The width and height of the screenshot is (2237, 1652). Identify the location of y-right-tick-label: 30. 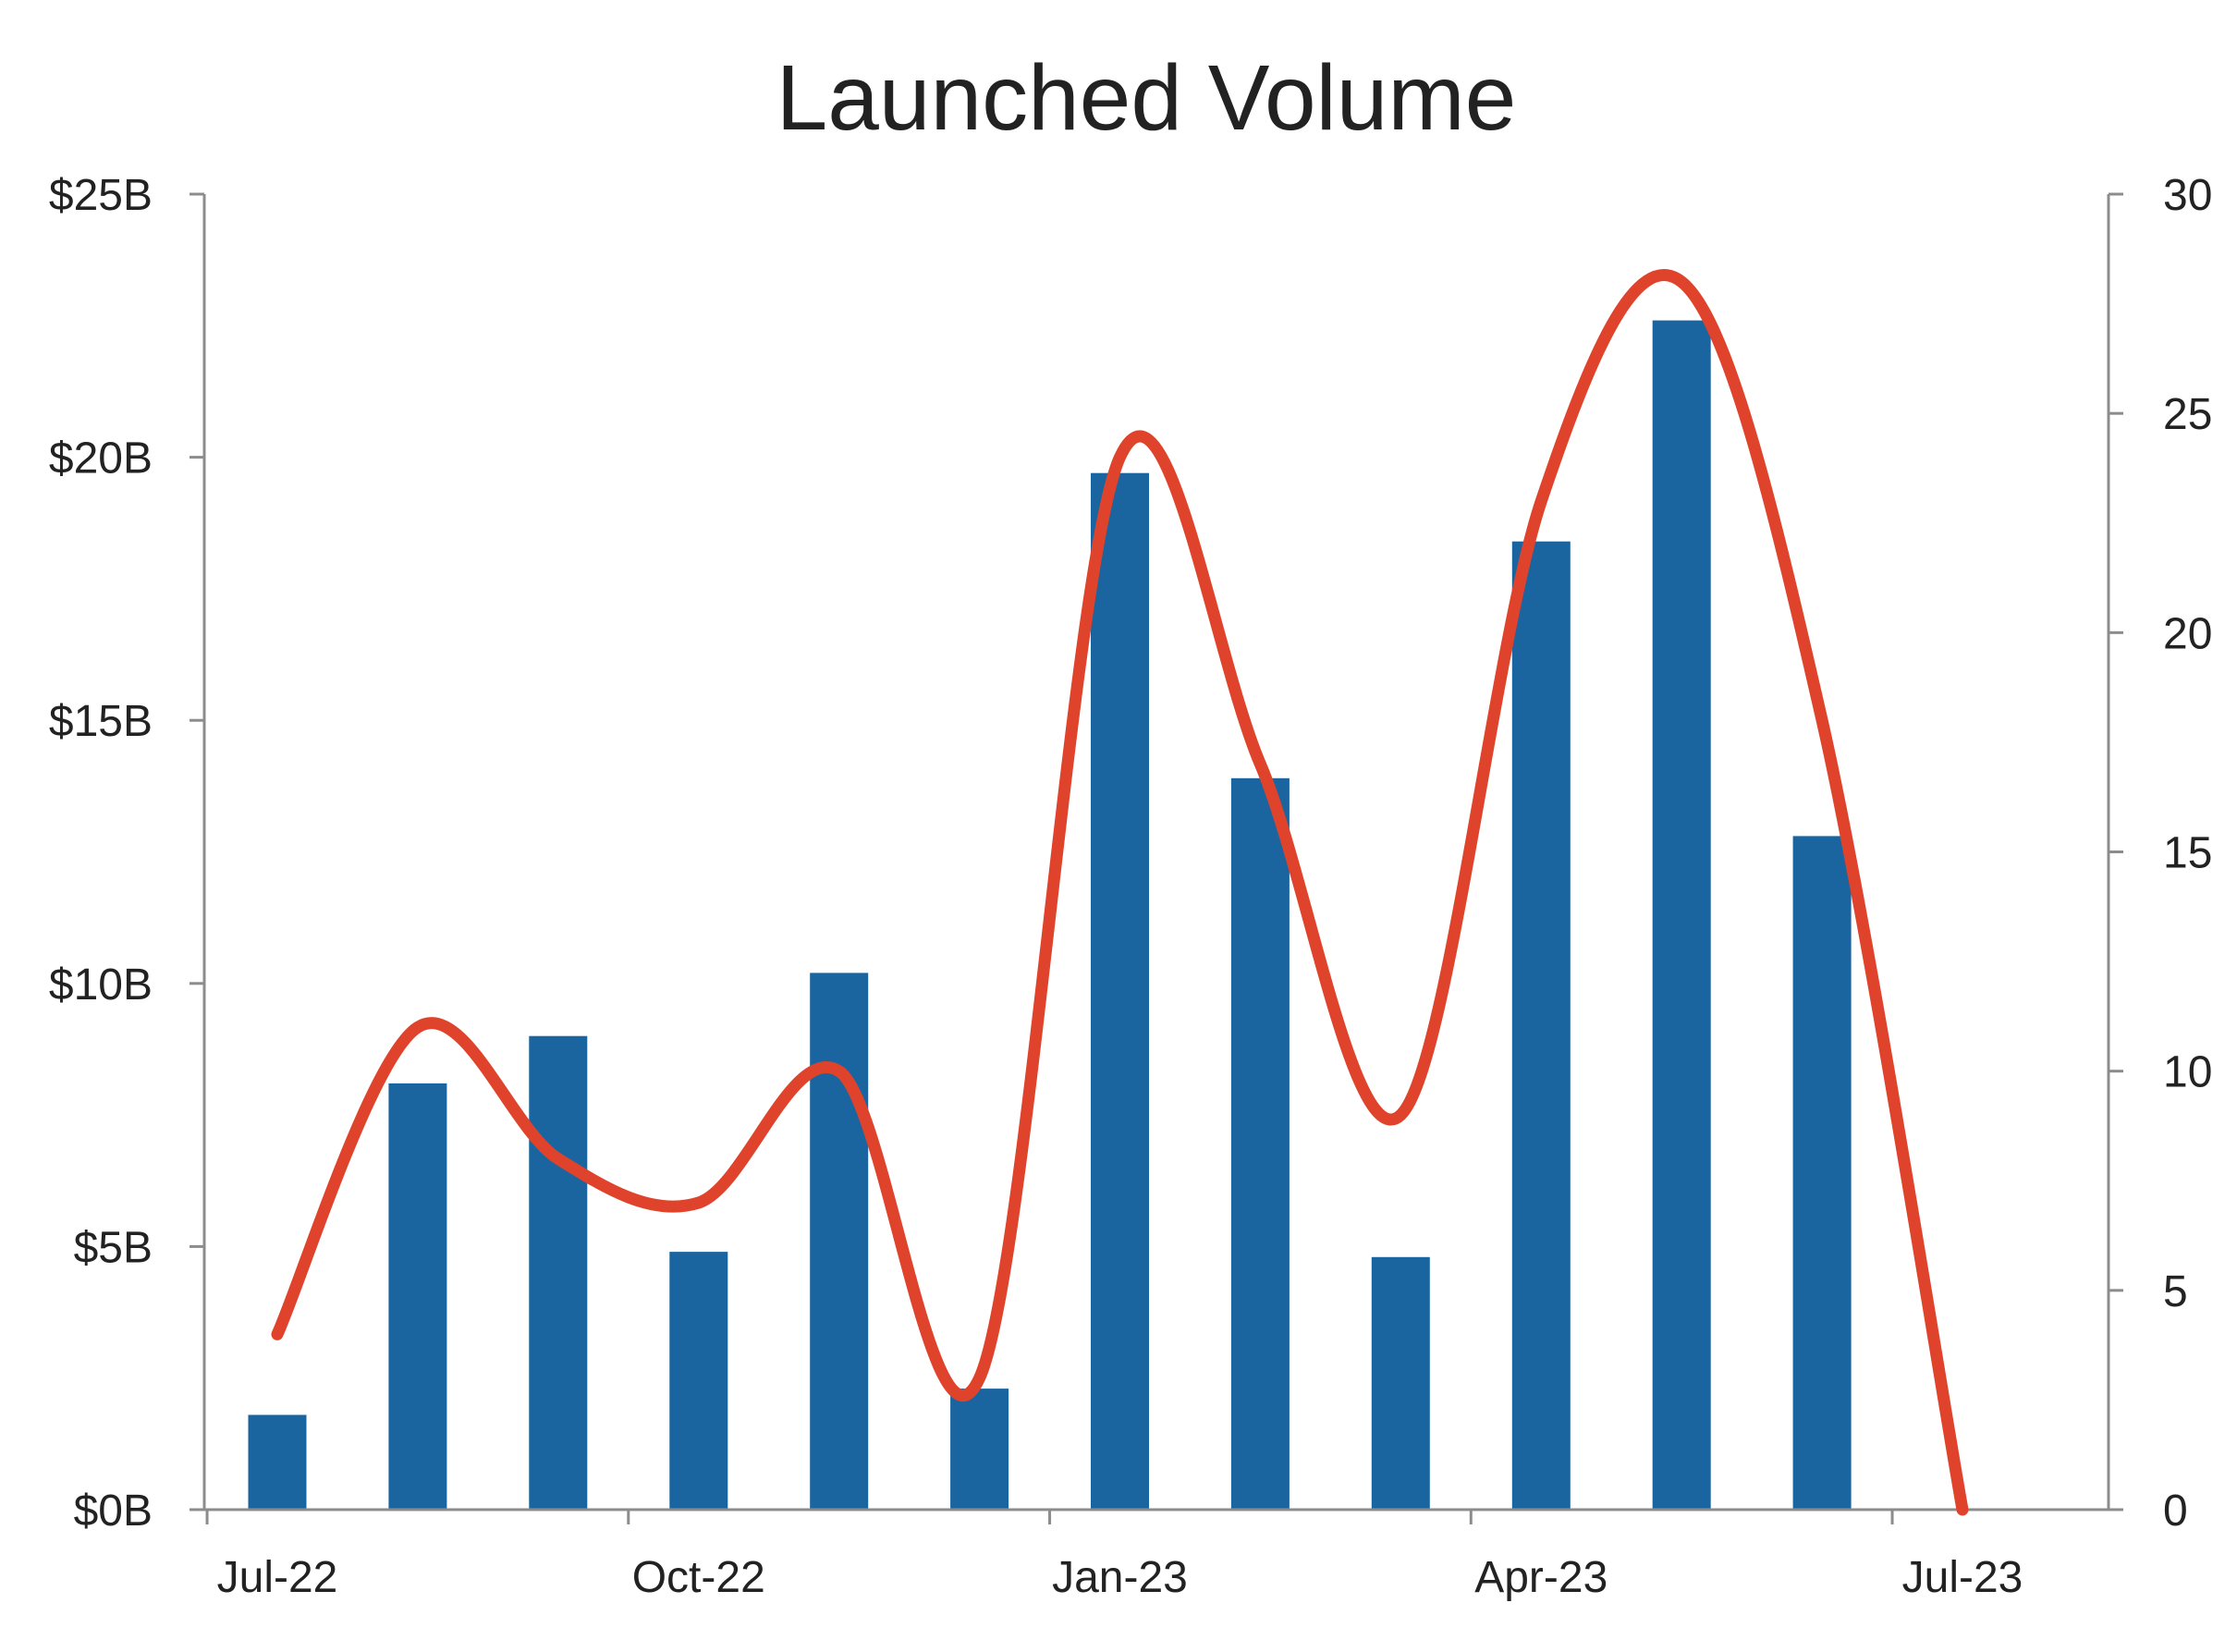
(2187, 195).